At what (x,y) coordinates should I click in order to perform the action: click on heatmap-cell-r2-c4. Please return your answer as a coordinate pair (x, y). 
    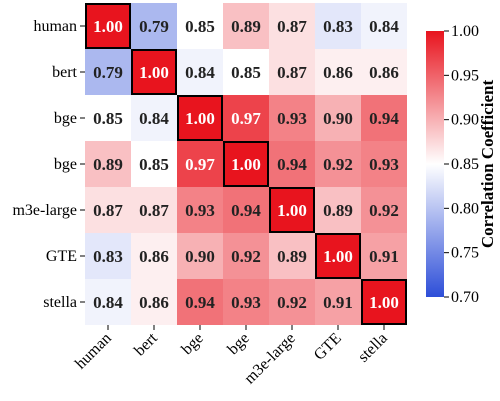
    Looking at the image, I should click on (292, 118).